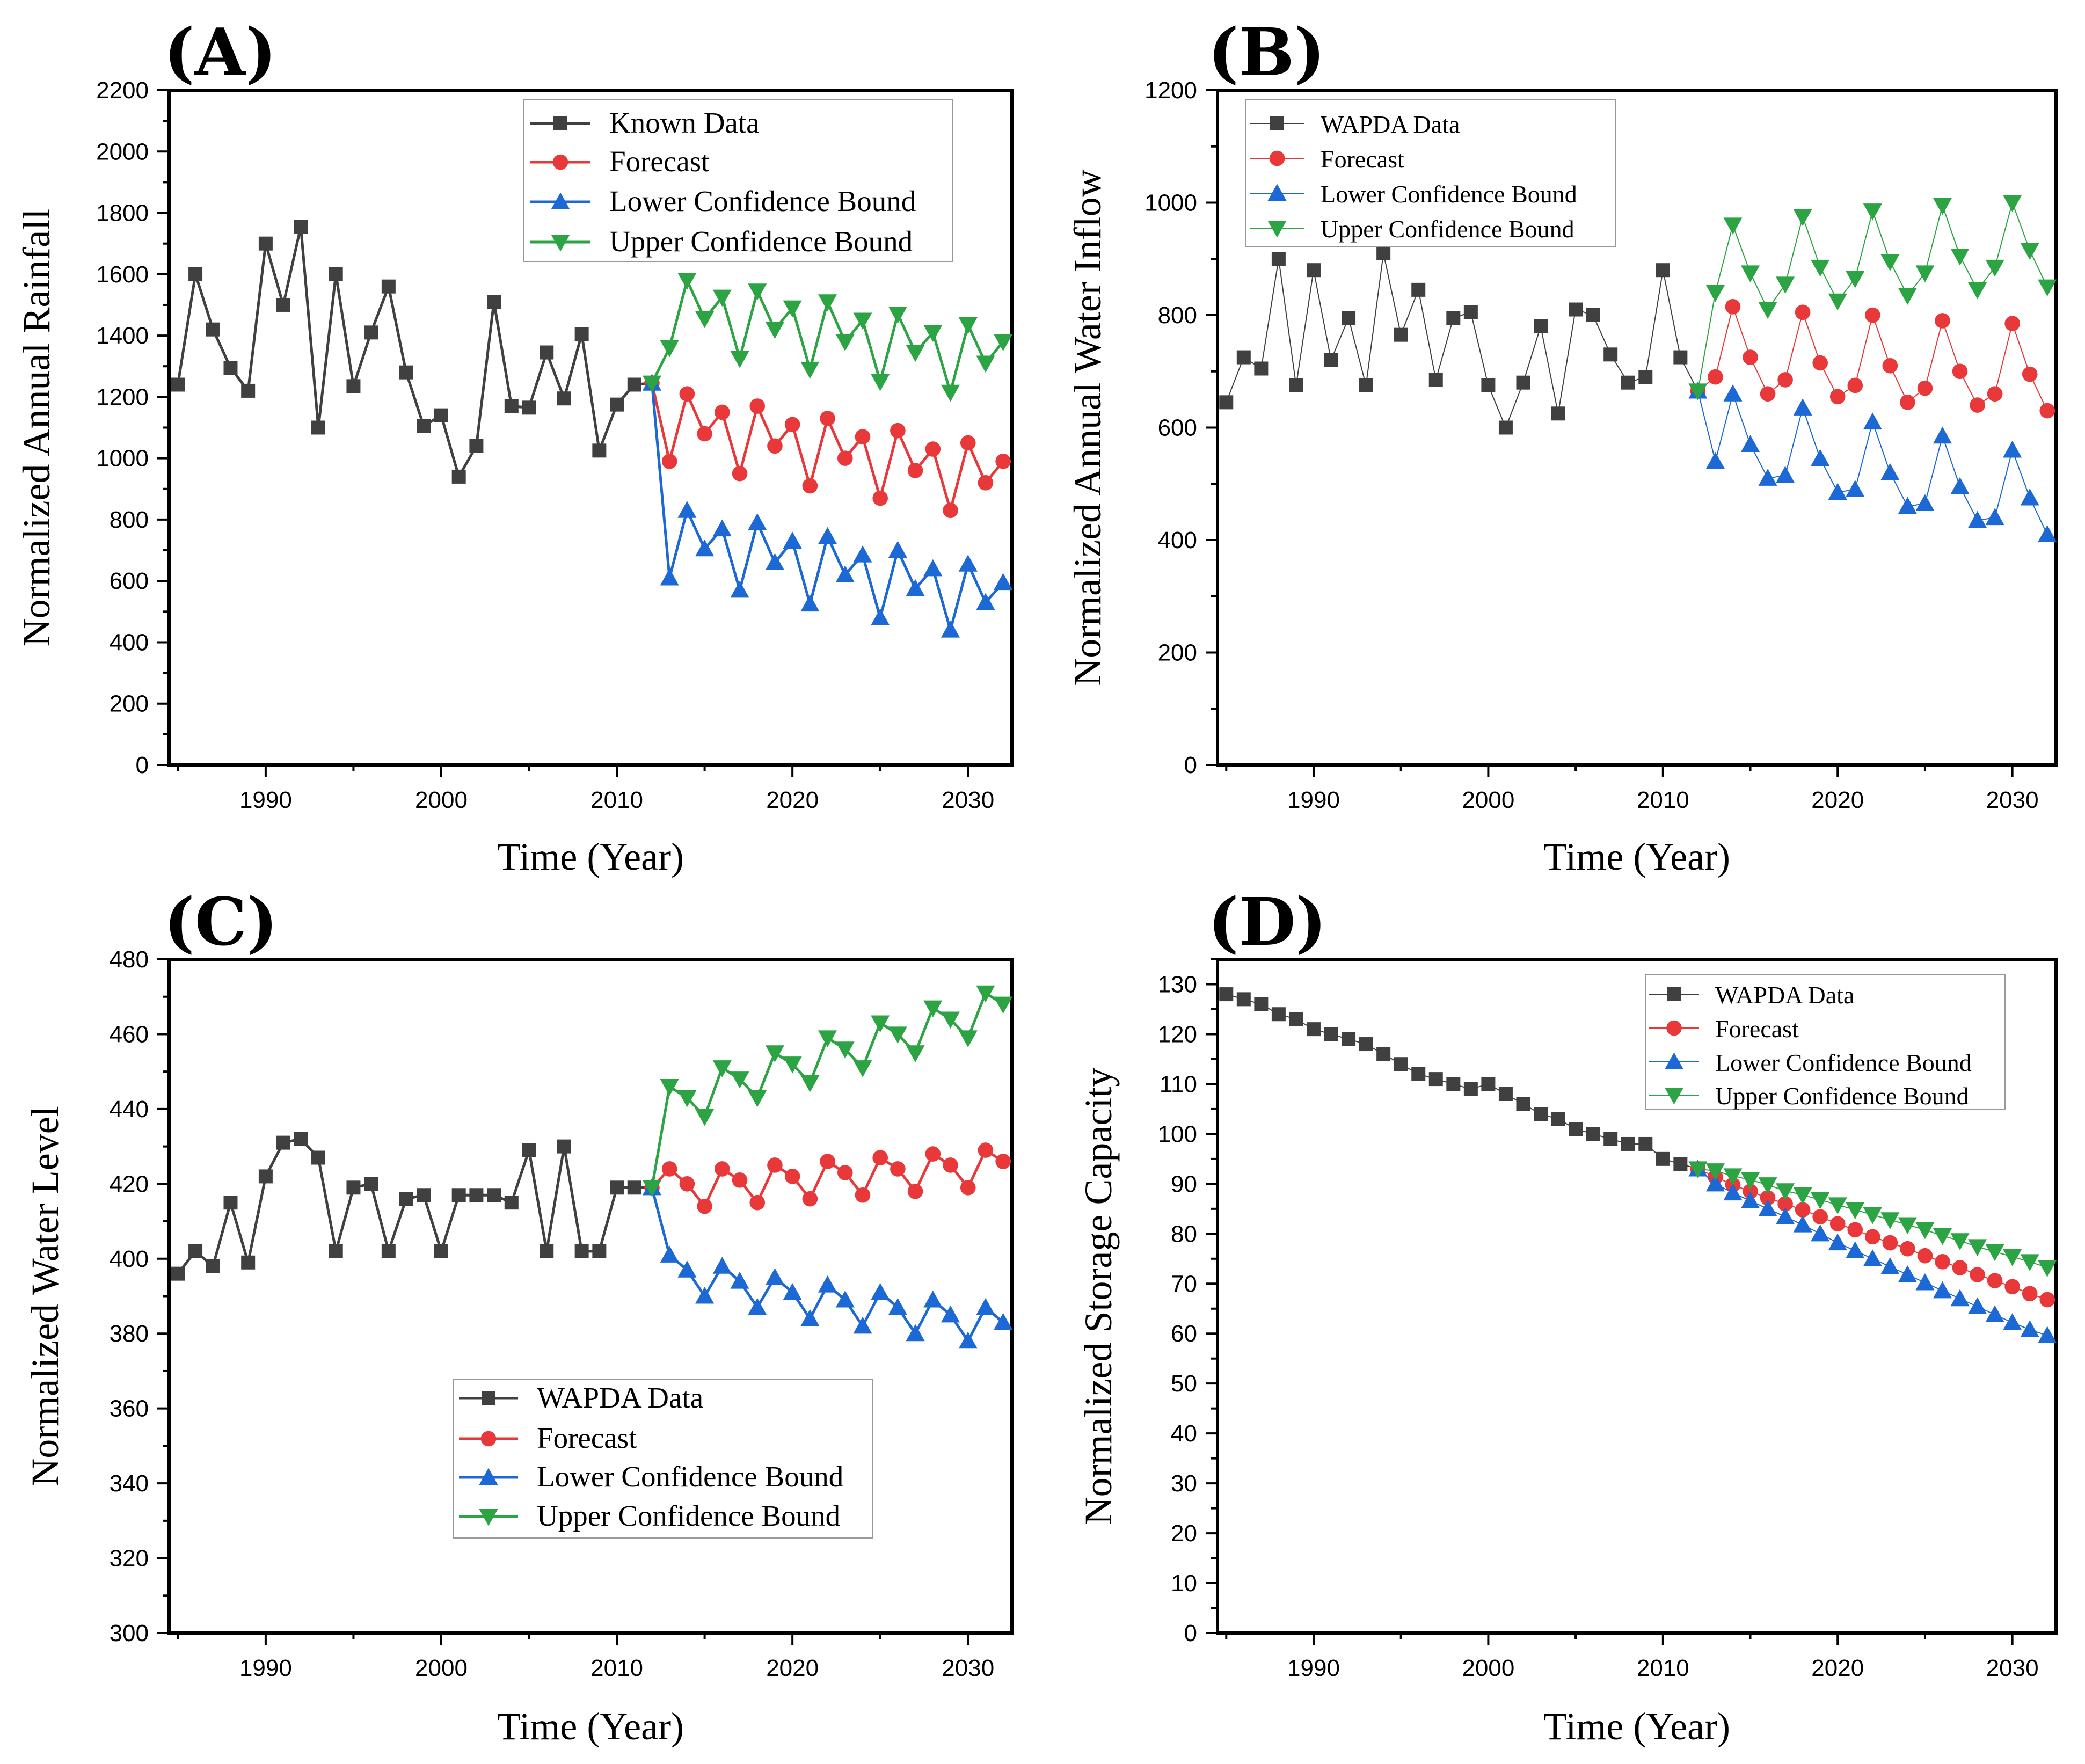  Describe the element at coordinates (1184, 1384) in the screenshot. I see `y-tick-label: 50` at that location.